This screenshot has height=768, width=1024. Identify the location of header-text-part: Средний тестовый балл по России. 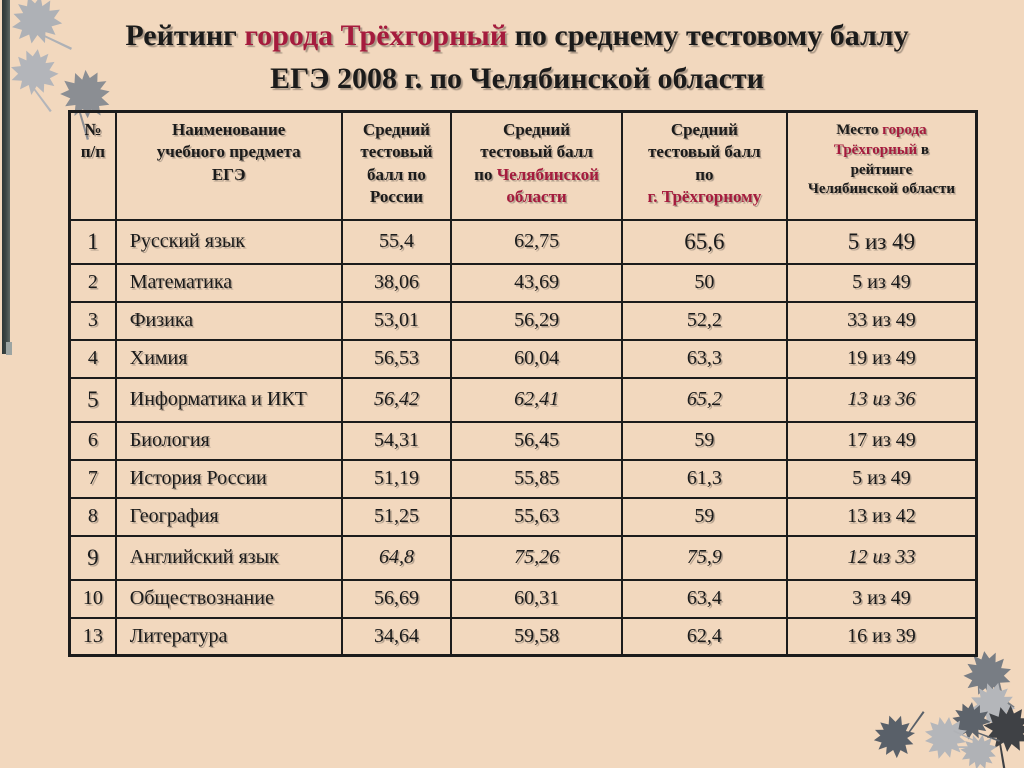
(396, 163).